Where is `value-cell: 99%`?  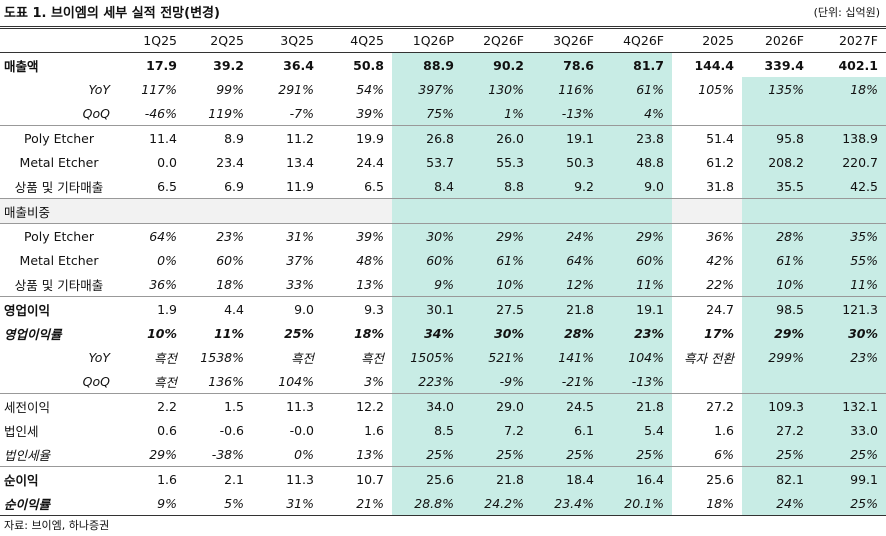 value-cell: 99% is located at coordinates (230, 89).